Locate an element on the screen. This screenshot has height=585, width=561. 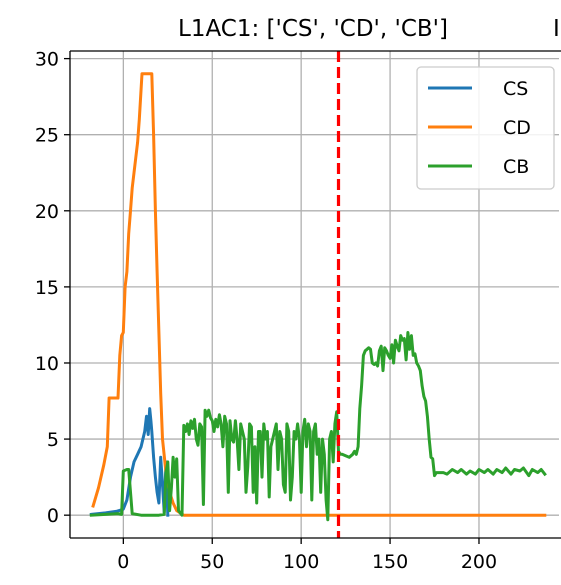
y-tick-label: 10 is located at coordinates (47, 364).